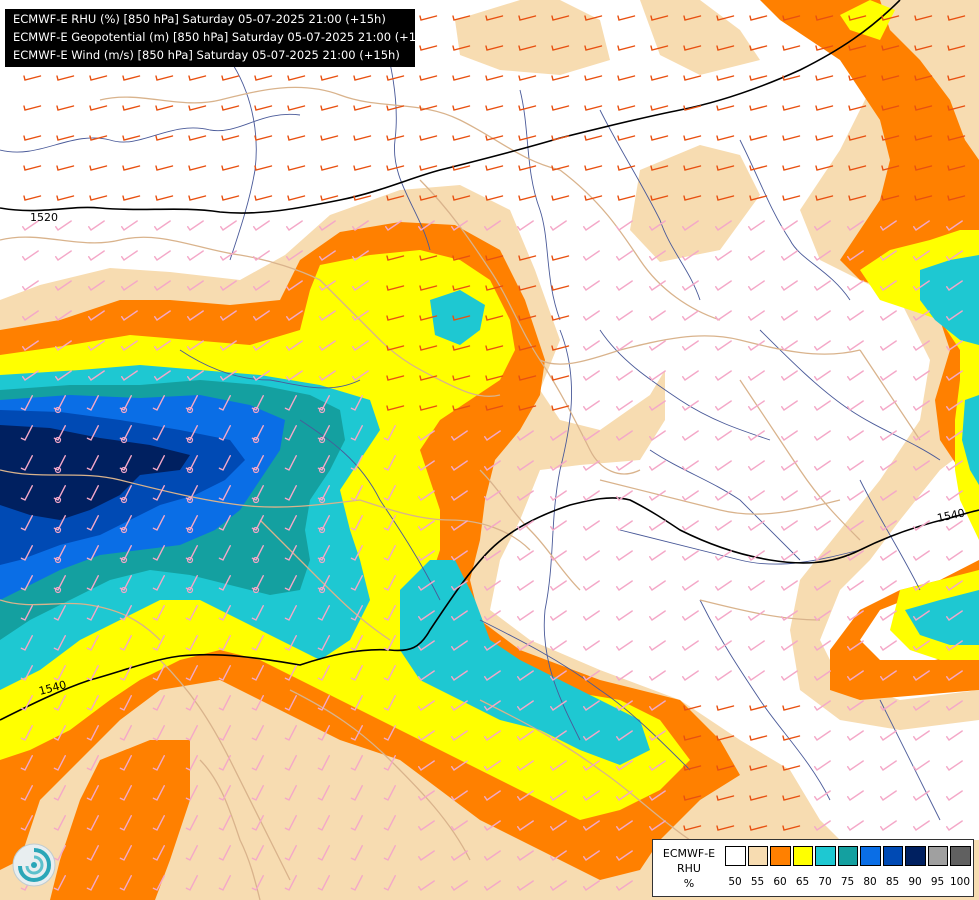 The height and width of the screenshot is (900, 979). What do you see at coordinates (689, 868) in the screenshot?
I see `legend-label: ECMWF-E RHU %` at bounding box center [689, 868].